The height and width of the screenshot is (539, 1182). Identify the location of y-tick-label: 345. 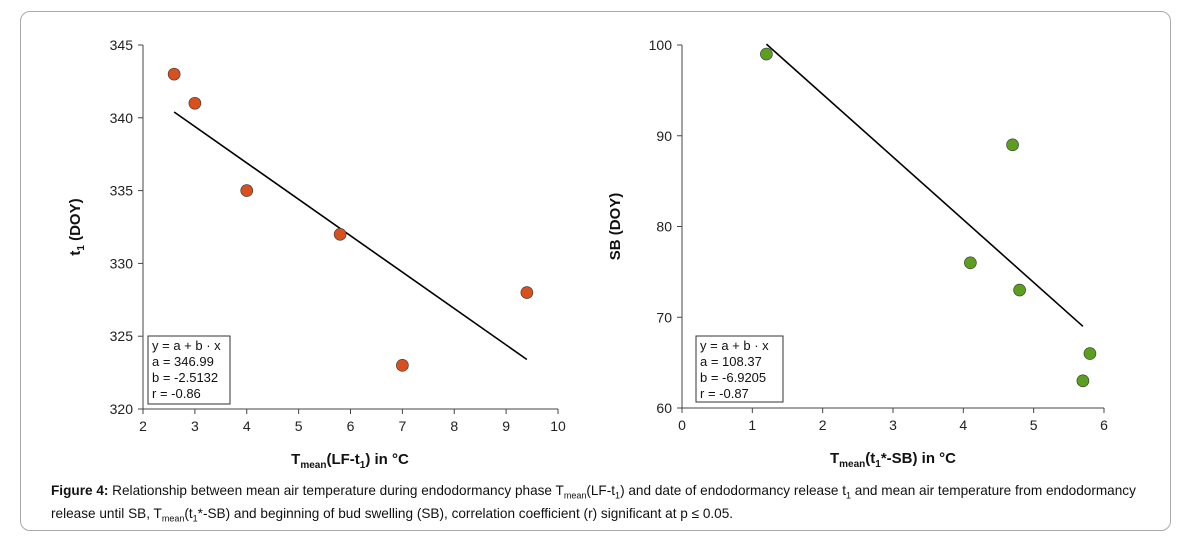
(122, 45).